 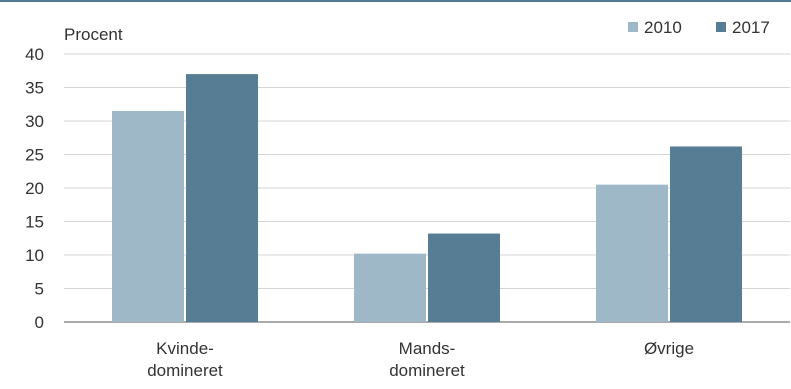 I want to click on y-tick-label: 25, so click(x=34, y=155).